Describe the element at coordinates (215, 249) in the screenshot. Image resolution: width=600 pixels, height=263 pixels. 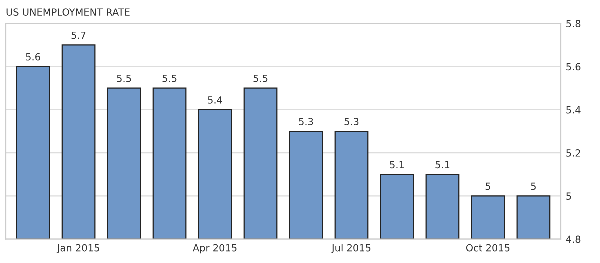
I see `x-tick-label: Apr 2015` at that location.